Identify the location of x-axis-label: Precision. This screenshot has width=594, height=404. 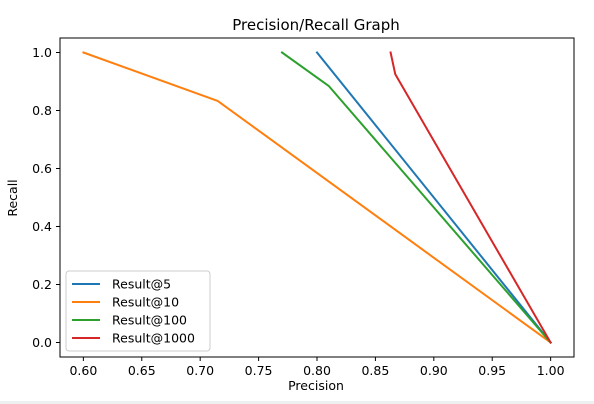
(316, 385).